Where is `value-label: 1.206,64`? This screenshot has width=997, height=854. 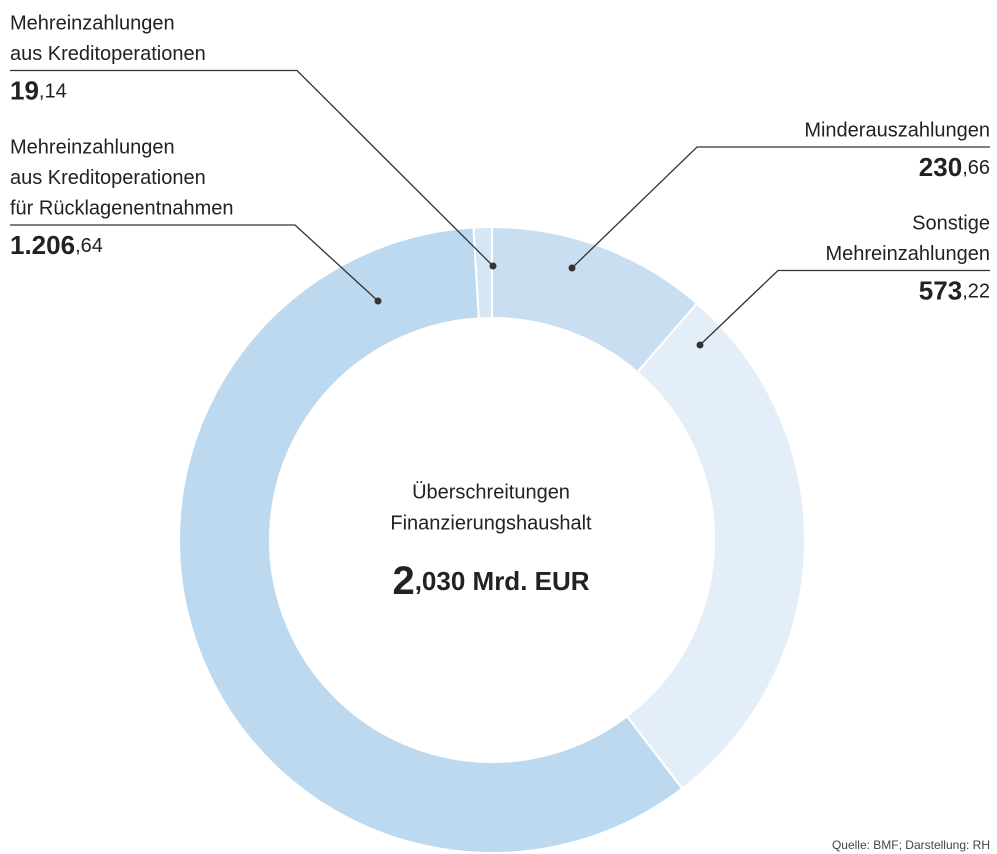
value-label: 1.206,64 is located at coordinates (56, 245).